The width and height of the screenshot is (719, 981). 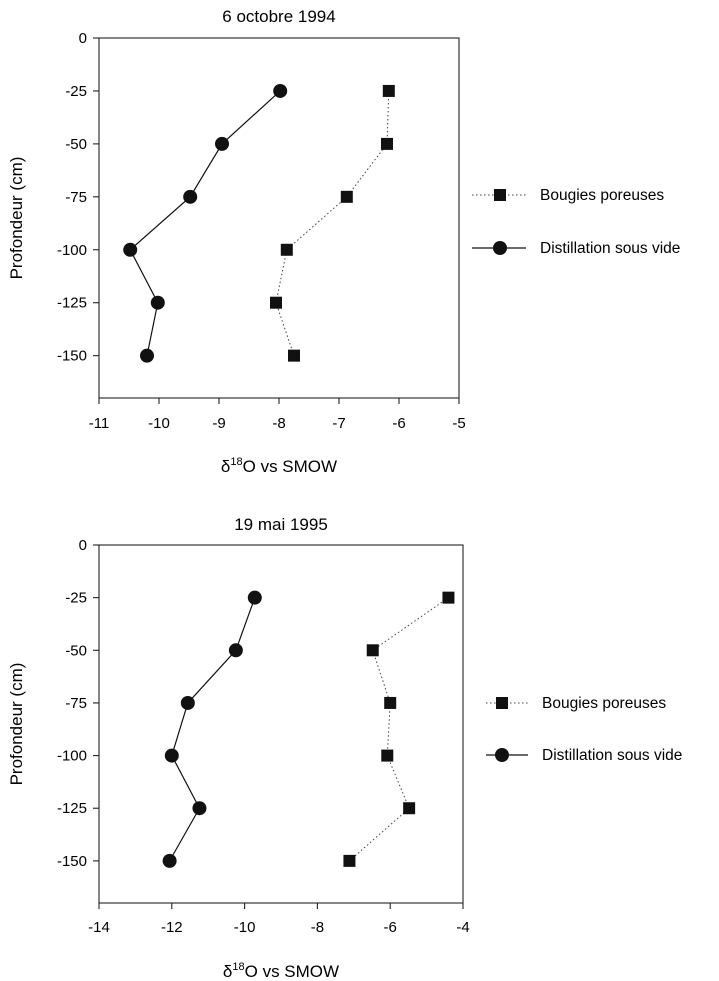 I want to click on x-tick-label: -11, so click(x=99, y=423).